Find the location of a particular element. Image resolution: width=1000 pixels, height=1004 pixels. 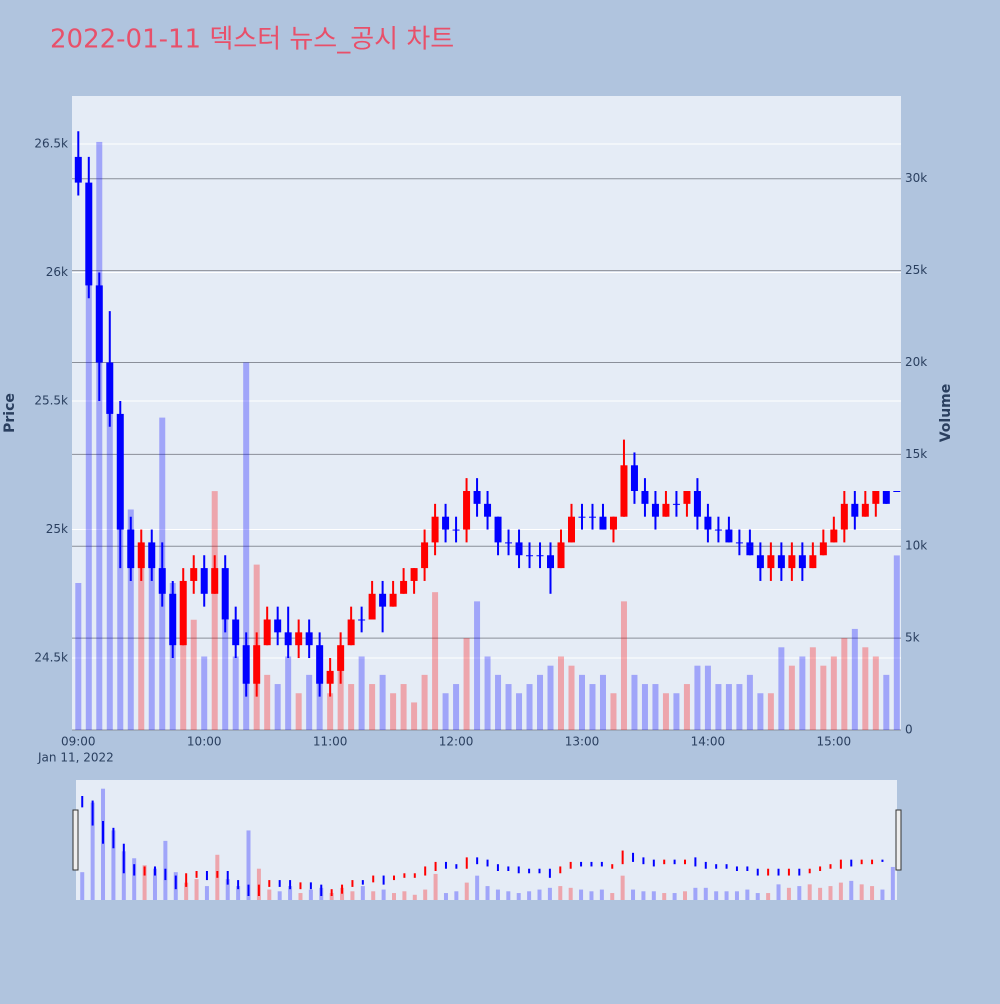

range-slider is located at coordinates (486, 840).